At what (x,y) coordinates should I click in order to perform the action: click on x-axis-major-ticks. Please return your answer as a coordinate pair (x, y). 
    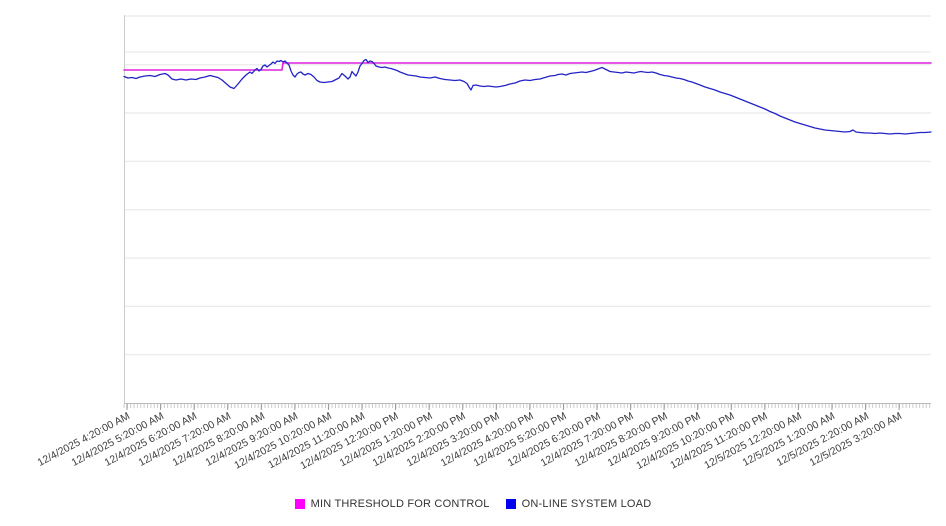
    Looking at the image, I should click on (513, 407).